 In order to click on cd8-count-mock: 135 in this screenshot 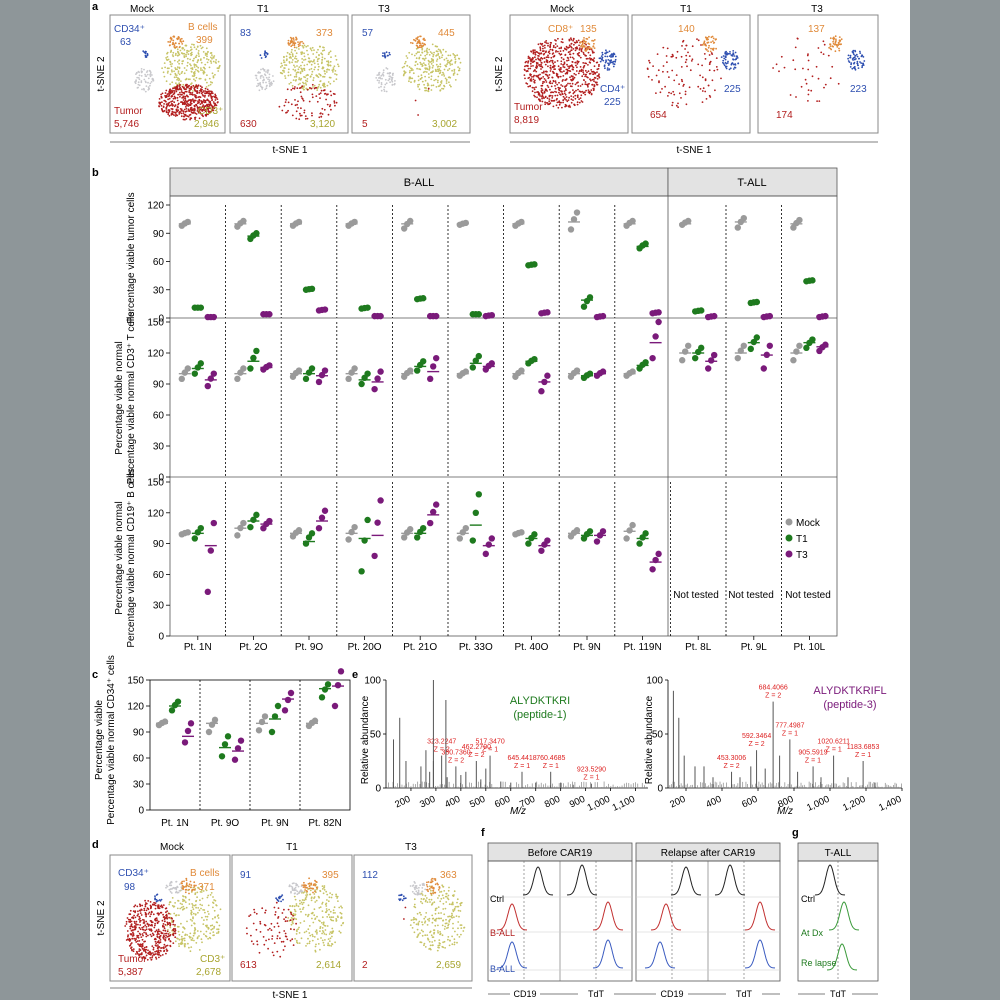, I will do `click(588, 29)`.